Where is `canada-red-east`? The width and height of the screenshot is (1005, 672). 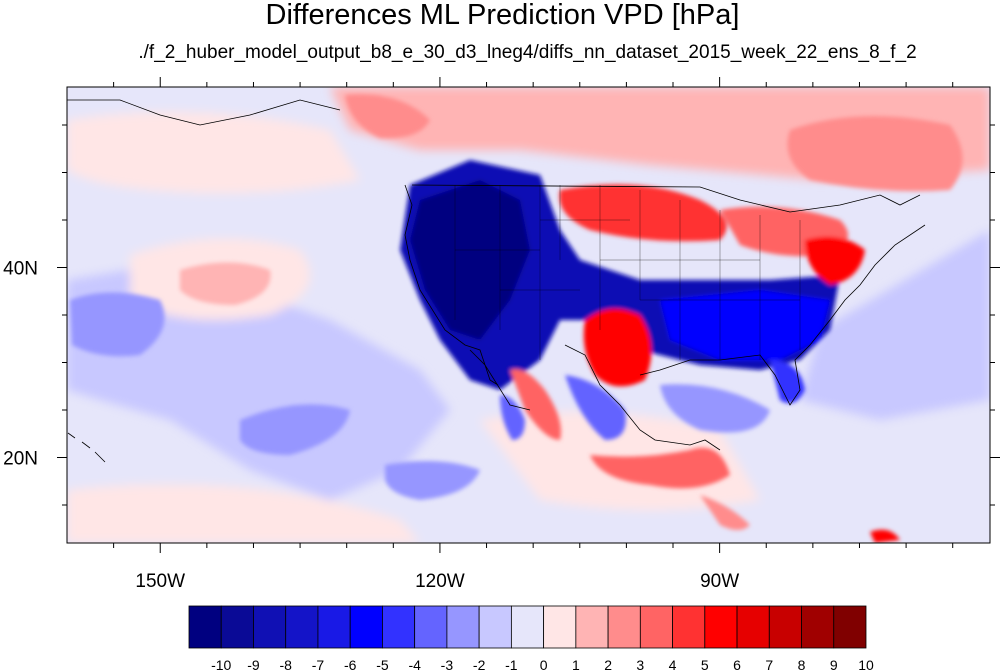
canada-red-east is located at coordinates (875, 154).